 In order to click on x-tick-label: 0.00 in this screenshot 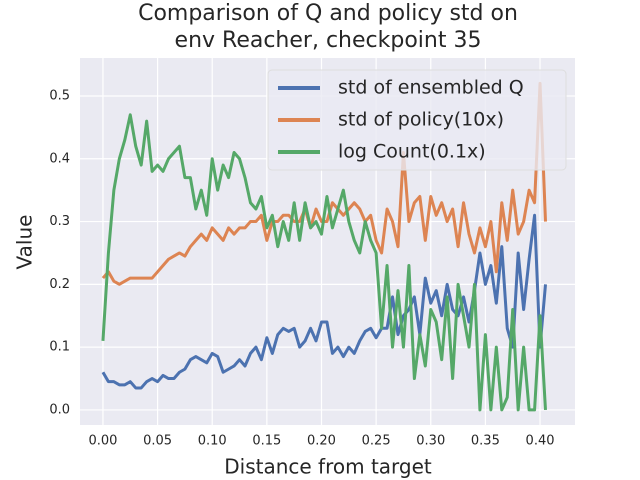, I will do `click(102, 441)`.